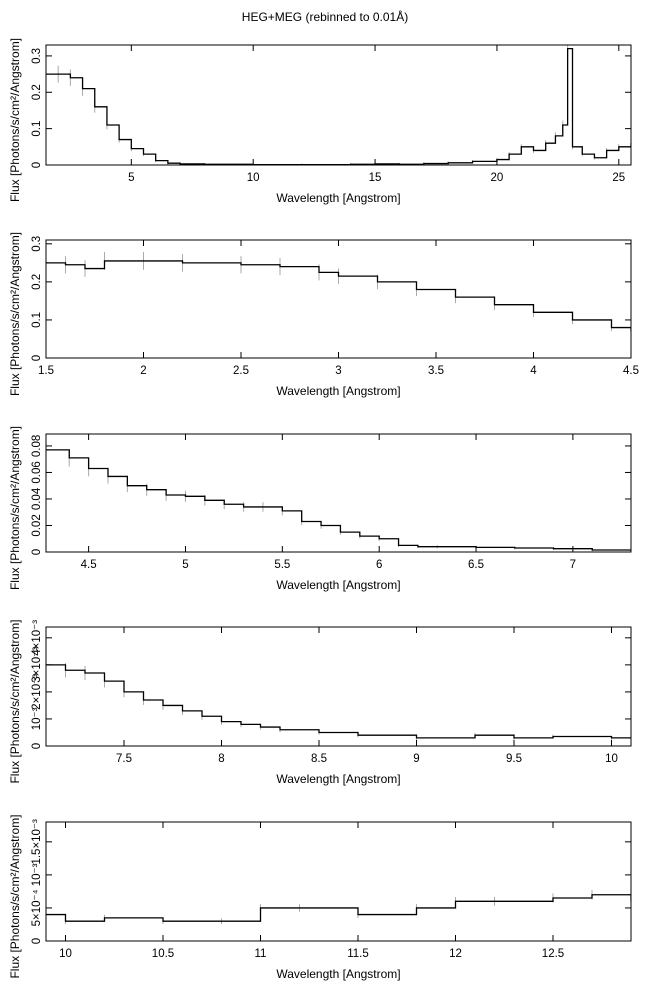 This screenshot has height=991, width=650. Describe the element at coordinates (46, 371) in the screenshot. I see `x-tick-label: 1.5` at that location.